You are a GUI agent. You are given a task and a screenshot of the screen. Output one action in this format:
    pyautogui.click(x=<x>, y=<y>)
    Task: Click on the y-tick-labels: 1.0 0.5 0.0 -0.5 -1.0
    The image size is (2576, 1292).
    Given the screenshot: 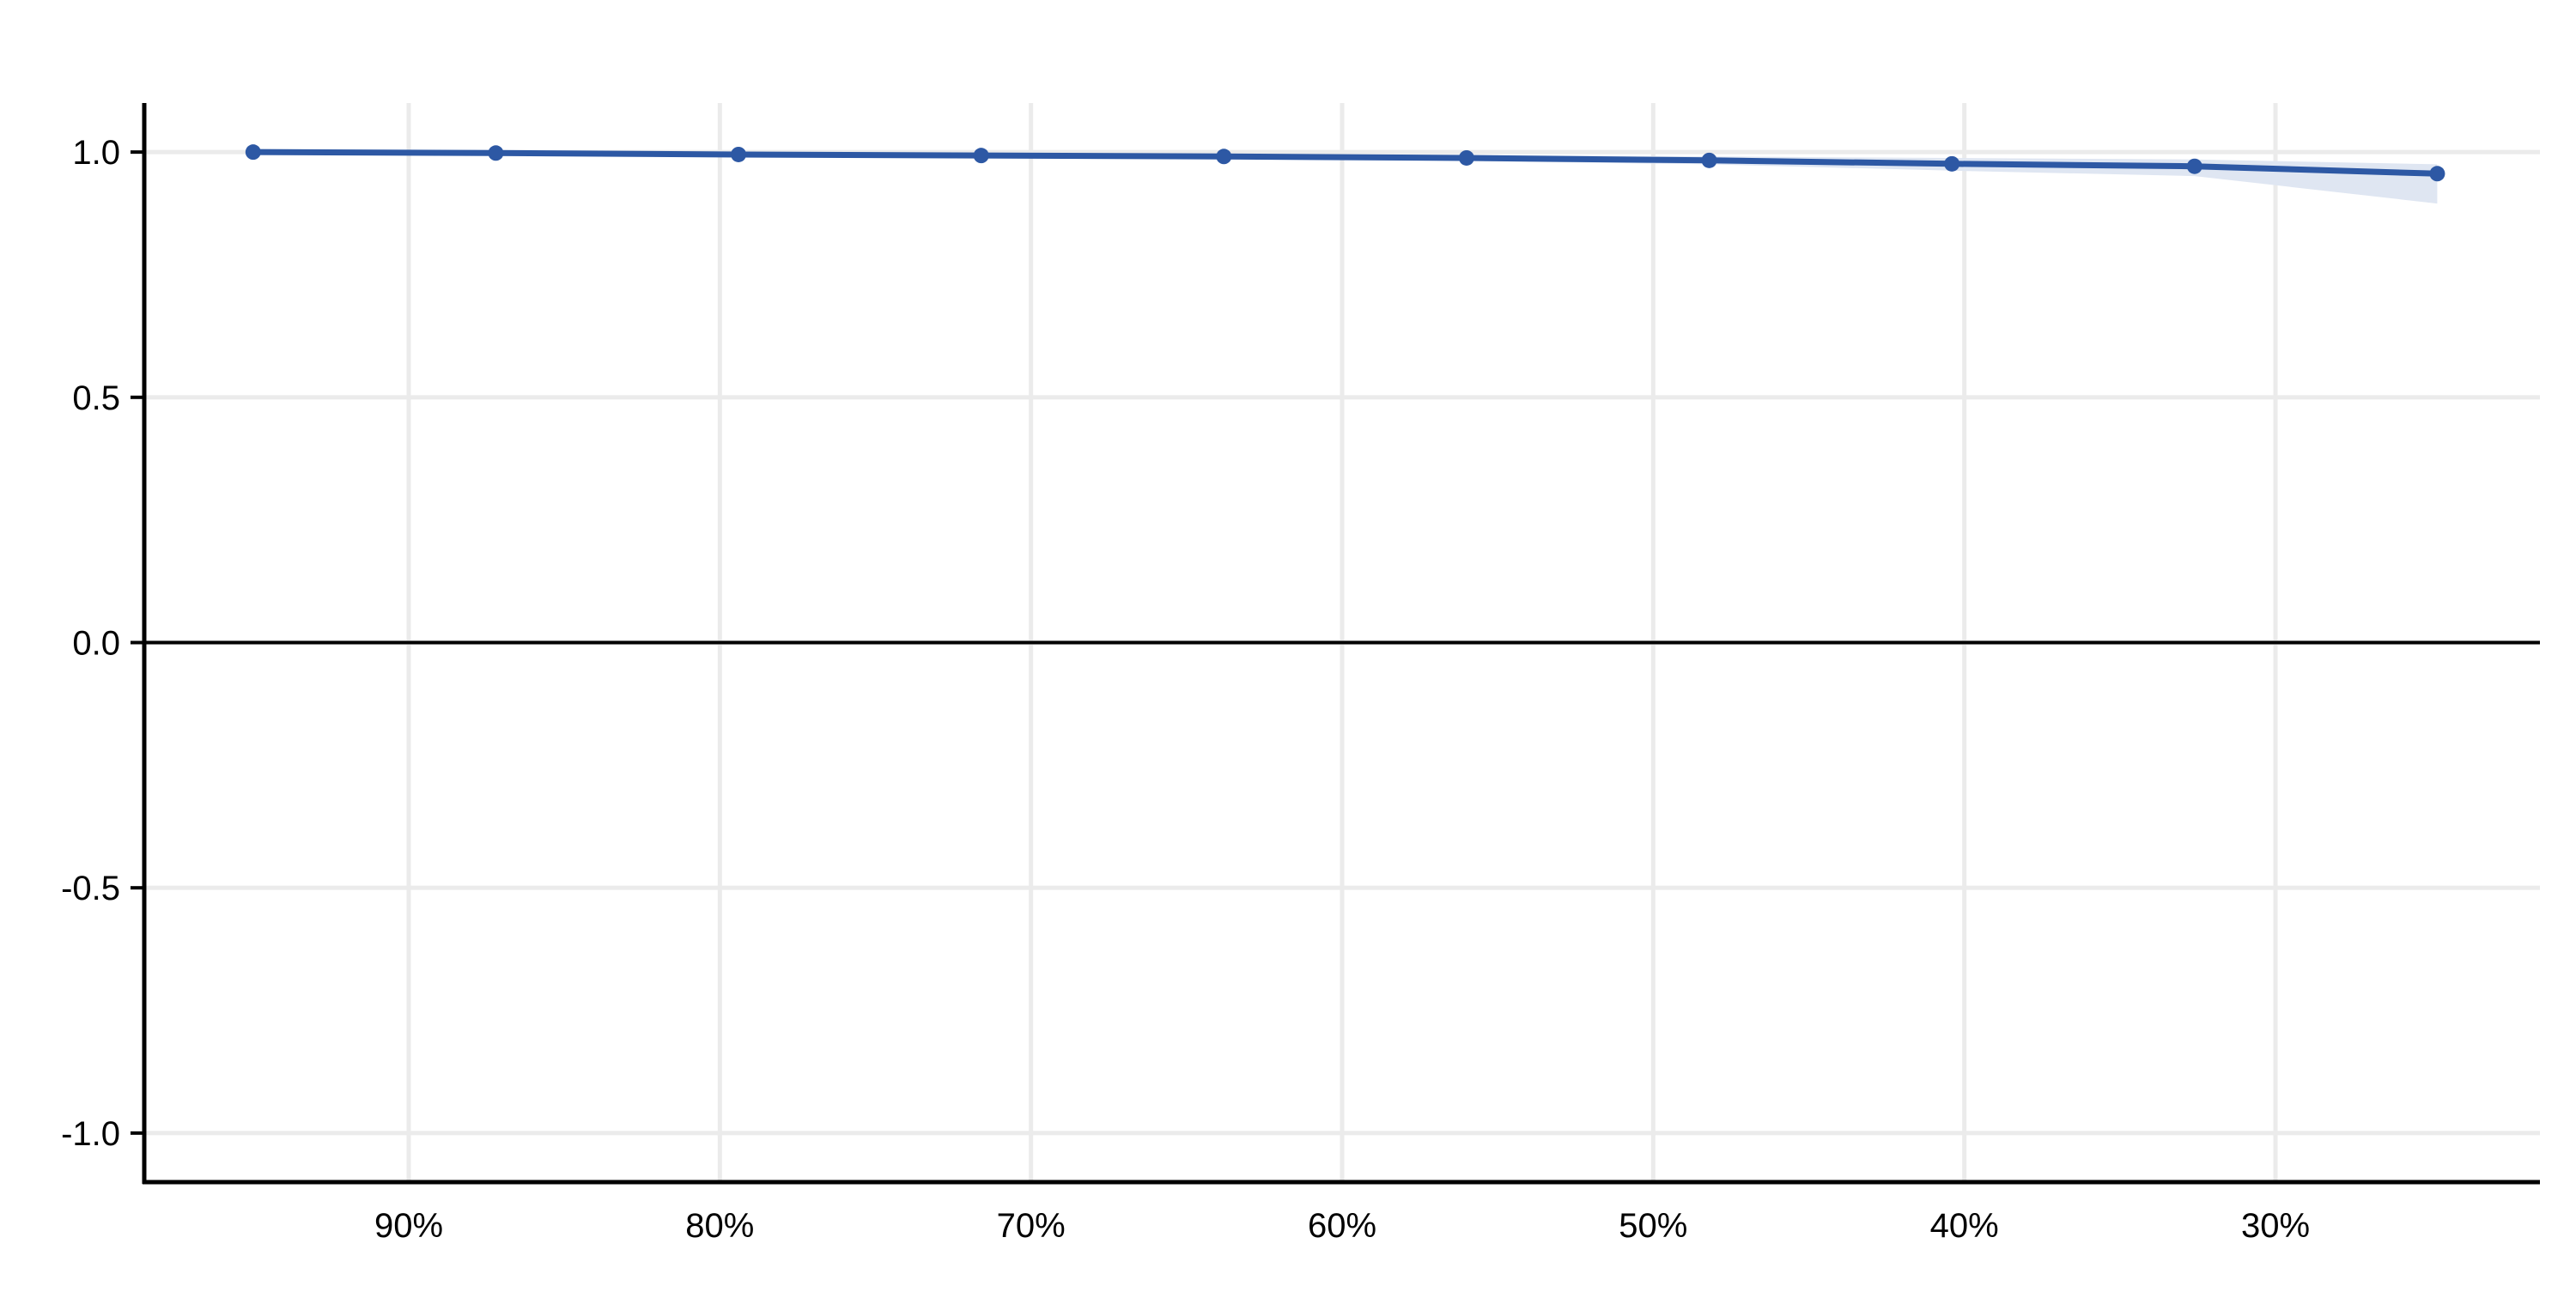 What is the action you would take?
    pyautogui.click(x=90, y=643)
    